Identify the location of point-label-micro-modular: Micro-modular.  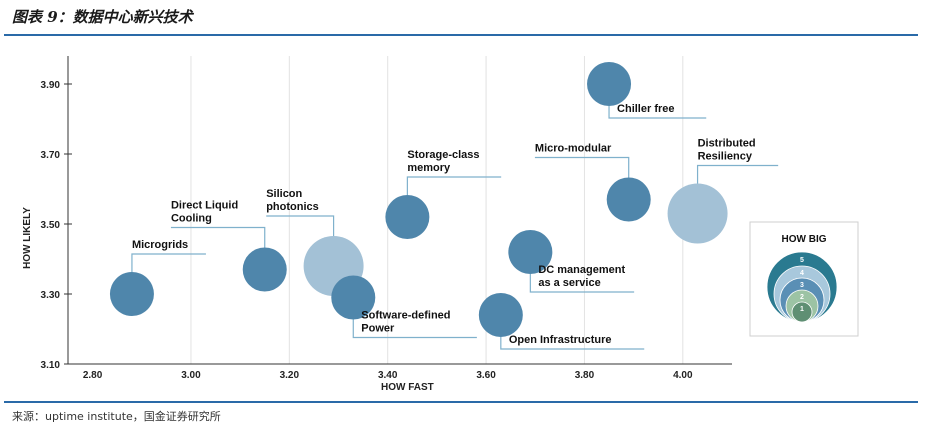
(573, 149).